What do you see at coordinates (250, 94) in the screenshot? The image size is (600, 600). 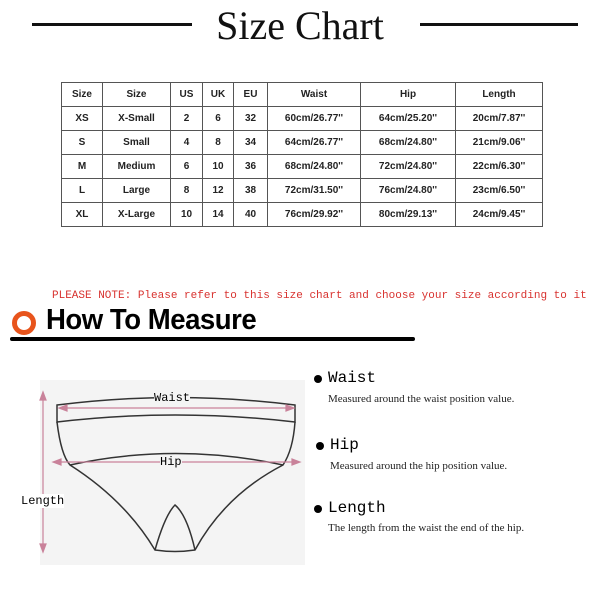 I see `table-cell: EU` at bounding box center [250, 94].